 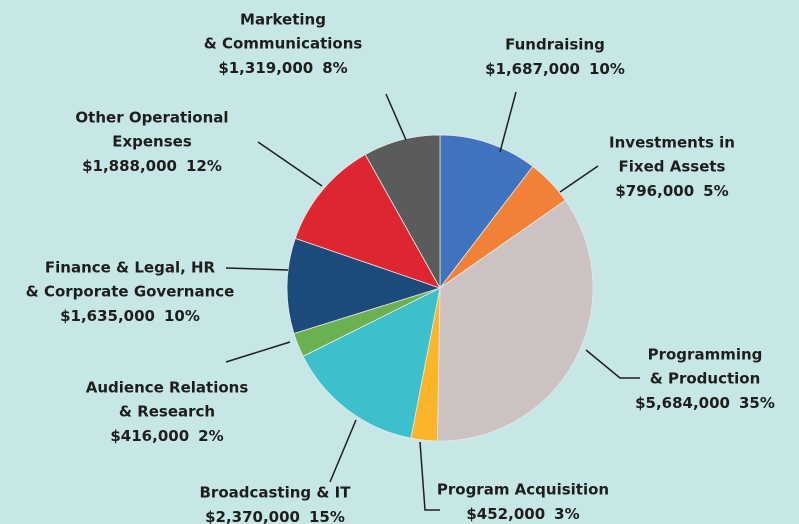 I want to click on slice-value-label: $5,684,000 35%, so click(x=705, y=403).